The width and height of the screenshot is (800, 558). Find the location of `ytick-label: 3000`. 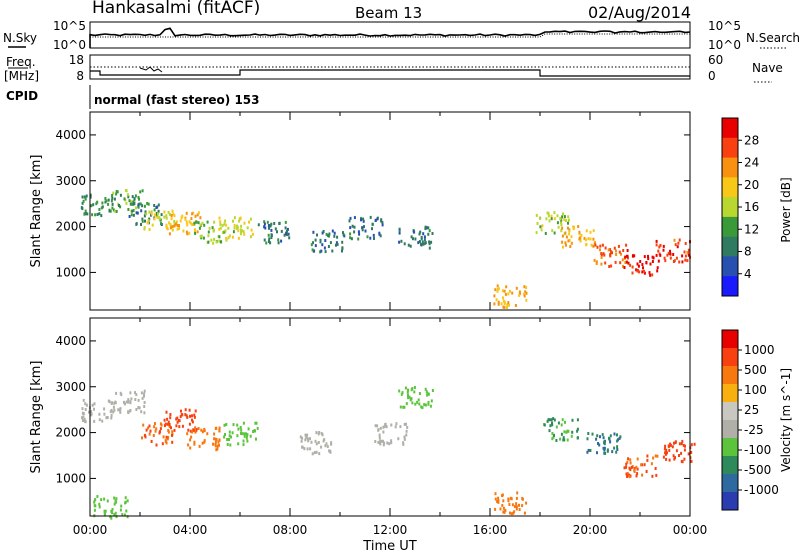

ytick-label: 3000 is located at coordinates (70, 387).